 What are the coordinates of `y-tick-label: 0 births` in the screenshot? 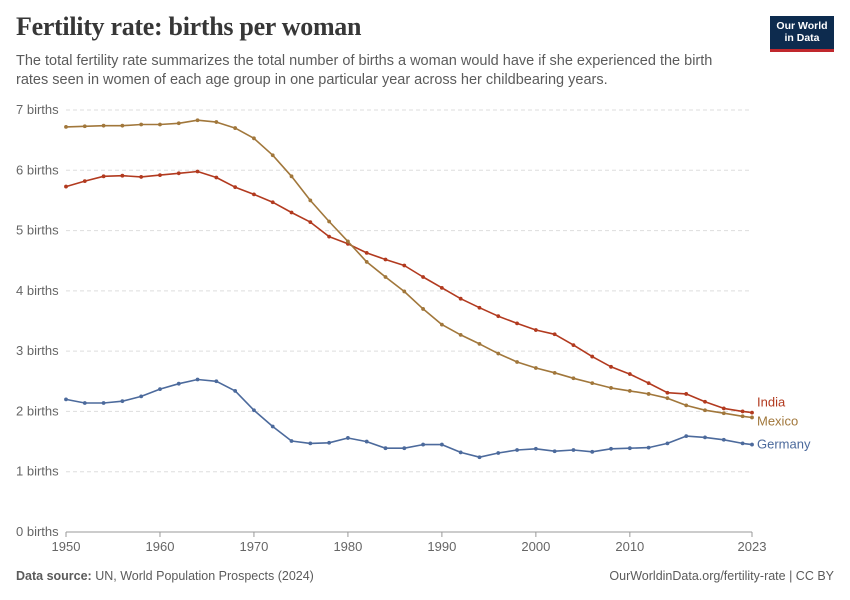 It's located at (37, 531).